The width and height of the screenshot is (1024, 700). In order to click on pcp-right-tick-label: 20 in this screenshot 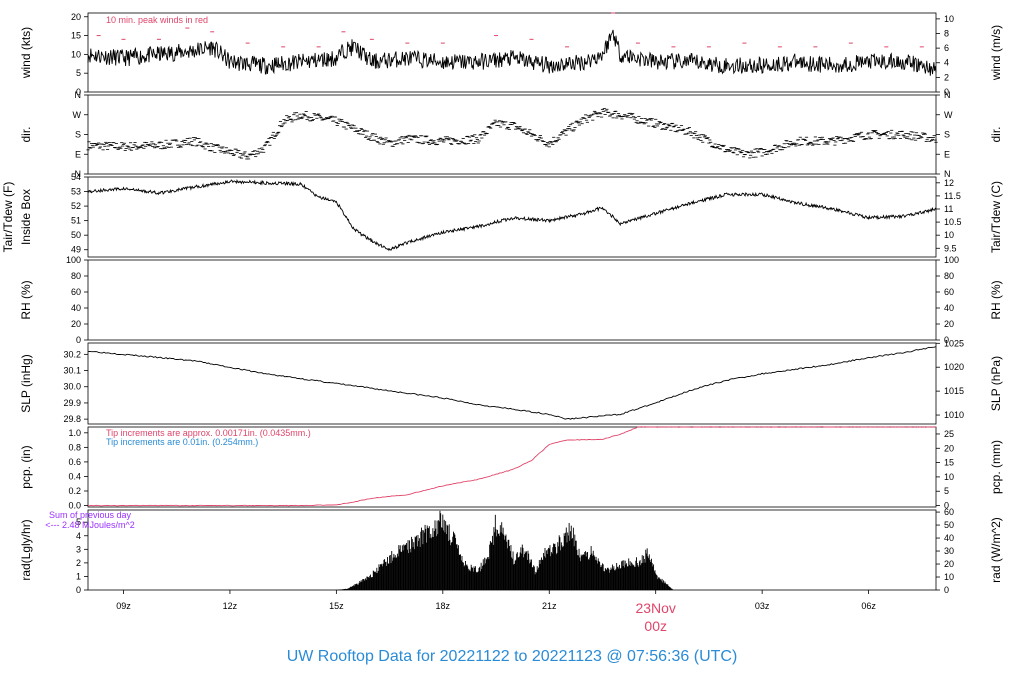, I will do `click(949, 448)`.